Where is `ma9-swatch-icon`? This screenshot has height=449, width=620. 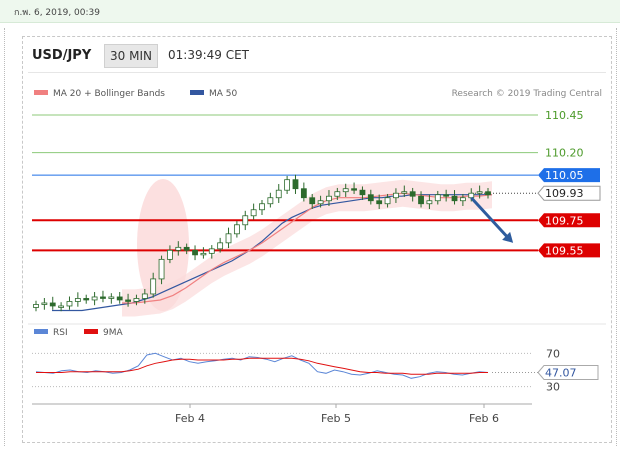 ma9-swatch-icon is located at coordinates (91, 331).